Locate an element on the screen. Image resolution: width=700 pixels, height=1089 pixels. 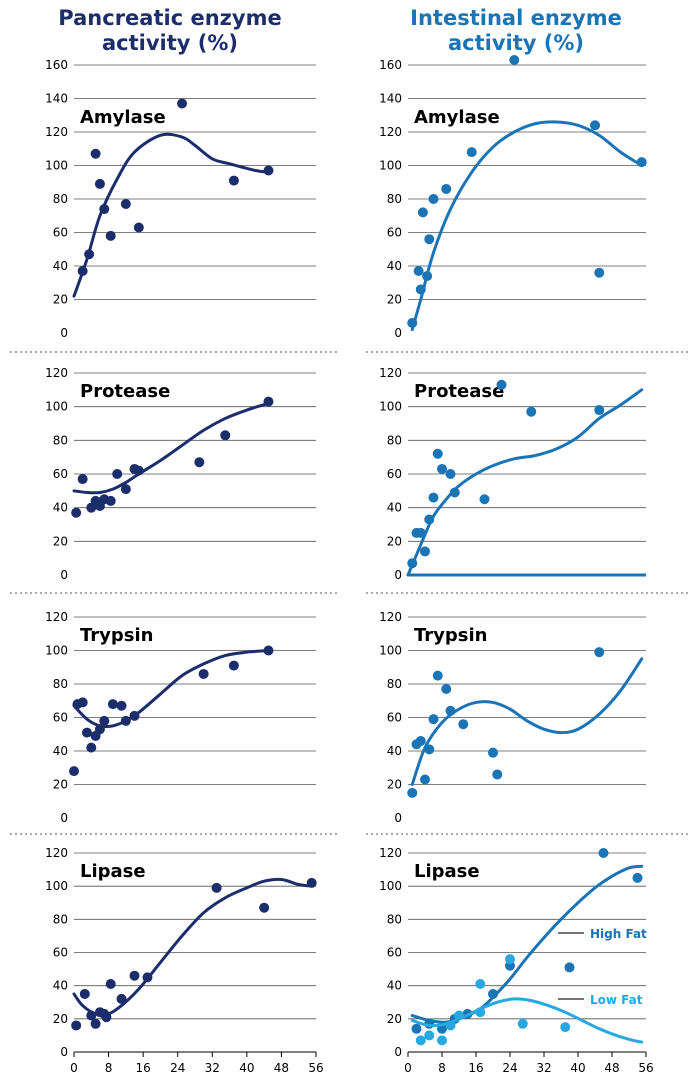
pancreatic-lipase-series-trend-line is located at coordinates (193, 947).